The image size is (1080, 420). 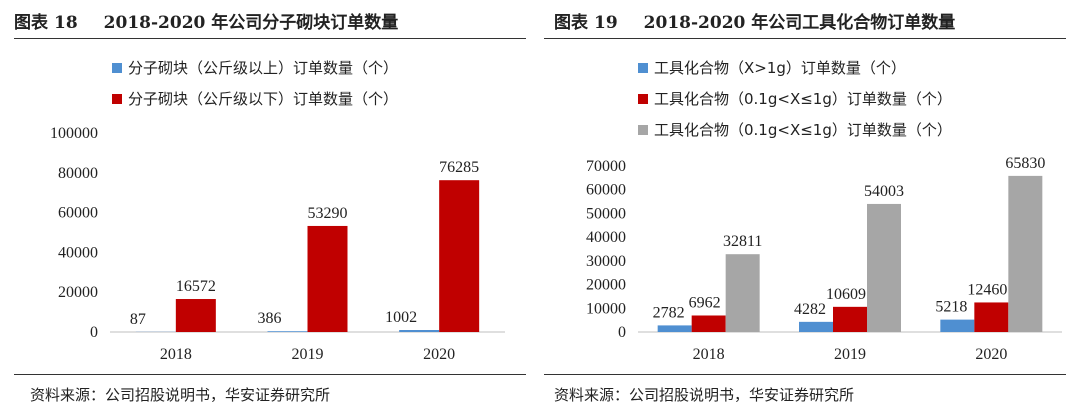 I want to click on data-label: 65830, so click(x=1025, y=163).